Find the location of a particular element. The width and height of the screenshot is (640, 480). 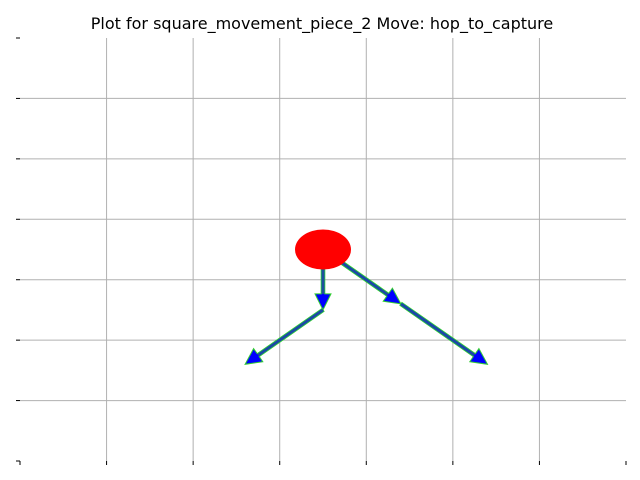

game-piece-marker is located at coordinates (323, 249).